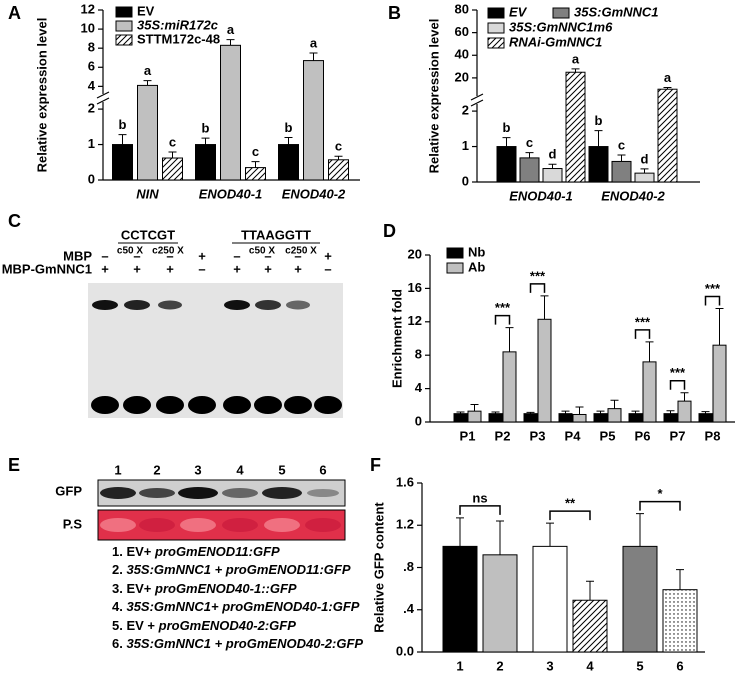 Image resolution: width=747 pixels, height=675 pixels. Describe the element at coordinates (476, 251) in the screenshot. I see `legend-label: Nb` at that location.